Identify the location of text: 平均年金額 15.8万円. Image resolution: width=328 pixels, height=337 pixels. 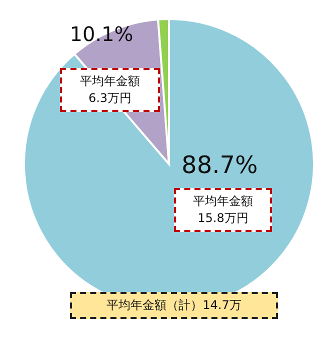
(223, 210).